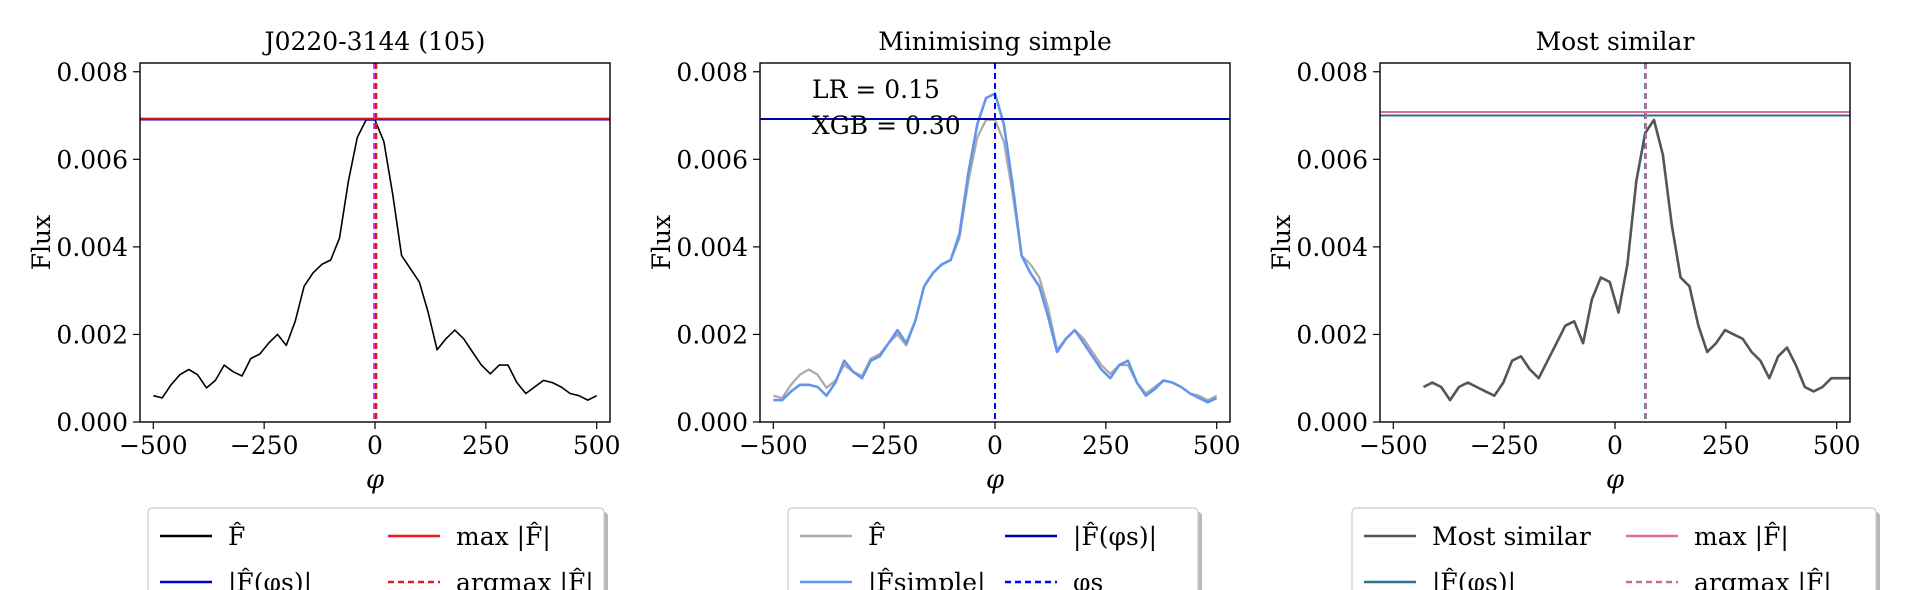 Image resolution: width=1912 pixels, height=590 pixels. I want to click on legend: F̂ max |F̂| |F̂(φs)| argmax |F̂|, so click(377, 548).